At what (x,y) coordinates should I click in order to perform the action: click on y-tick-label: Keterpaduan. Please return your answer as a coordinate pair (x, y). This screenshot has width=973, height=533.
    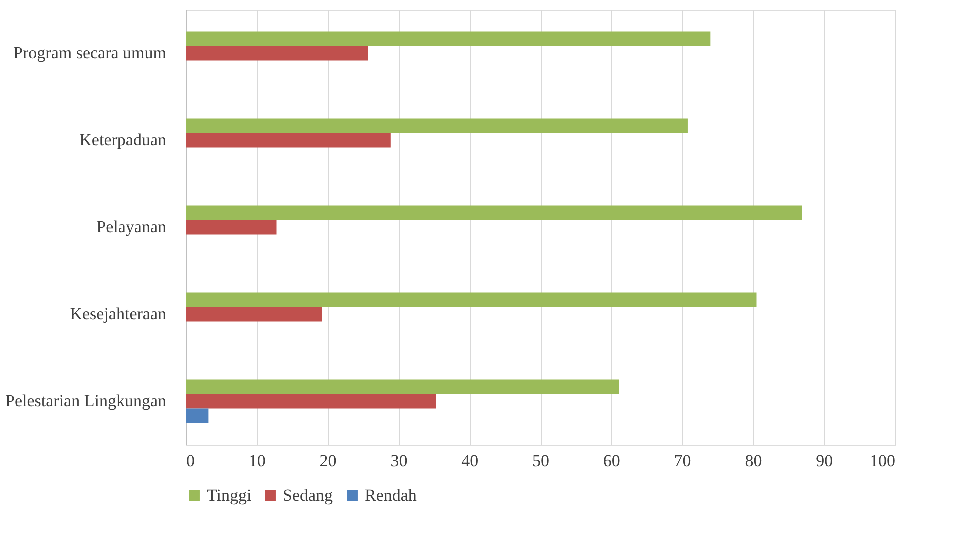
    Looking at the image, I should click on (123, 140).